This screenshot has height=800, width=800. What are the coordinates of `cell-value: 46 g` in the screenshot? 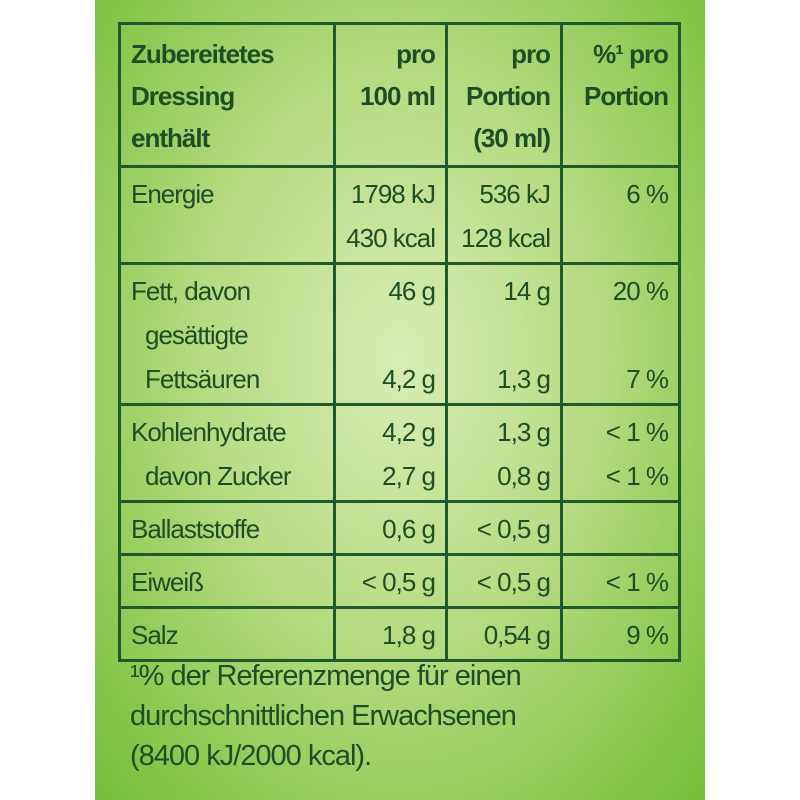 It's located at (412, 291).